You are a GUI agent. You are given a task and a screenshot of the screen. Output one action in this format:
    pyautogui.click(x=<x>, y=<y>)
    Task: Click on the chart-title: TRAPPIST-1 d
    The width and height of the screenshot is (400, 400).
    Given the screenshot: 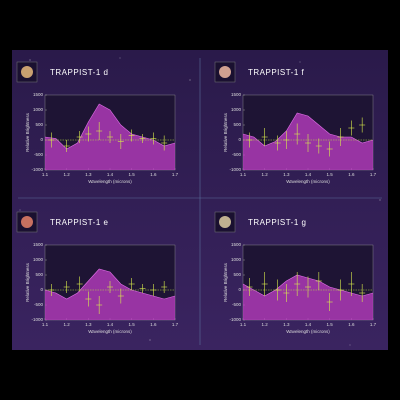 What is the action you would take?
    pyautogui.click(x=79, y=72)
    